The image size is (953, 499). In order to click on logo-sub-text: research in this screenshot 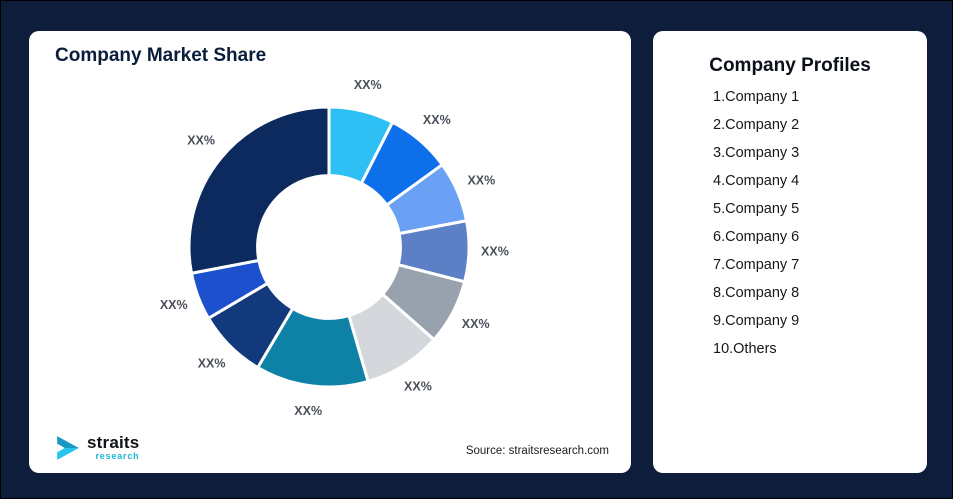, I will do `click(117, 456)`.